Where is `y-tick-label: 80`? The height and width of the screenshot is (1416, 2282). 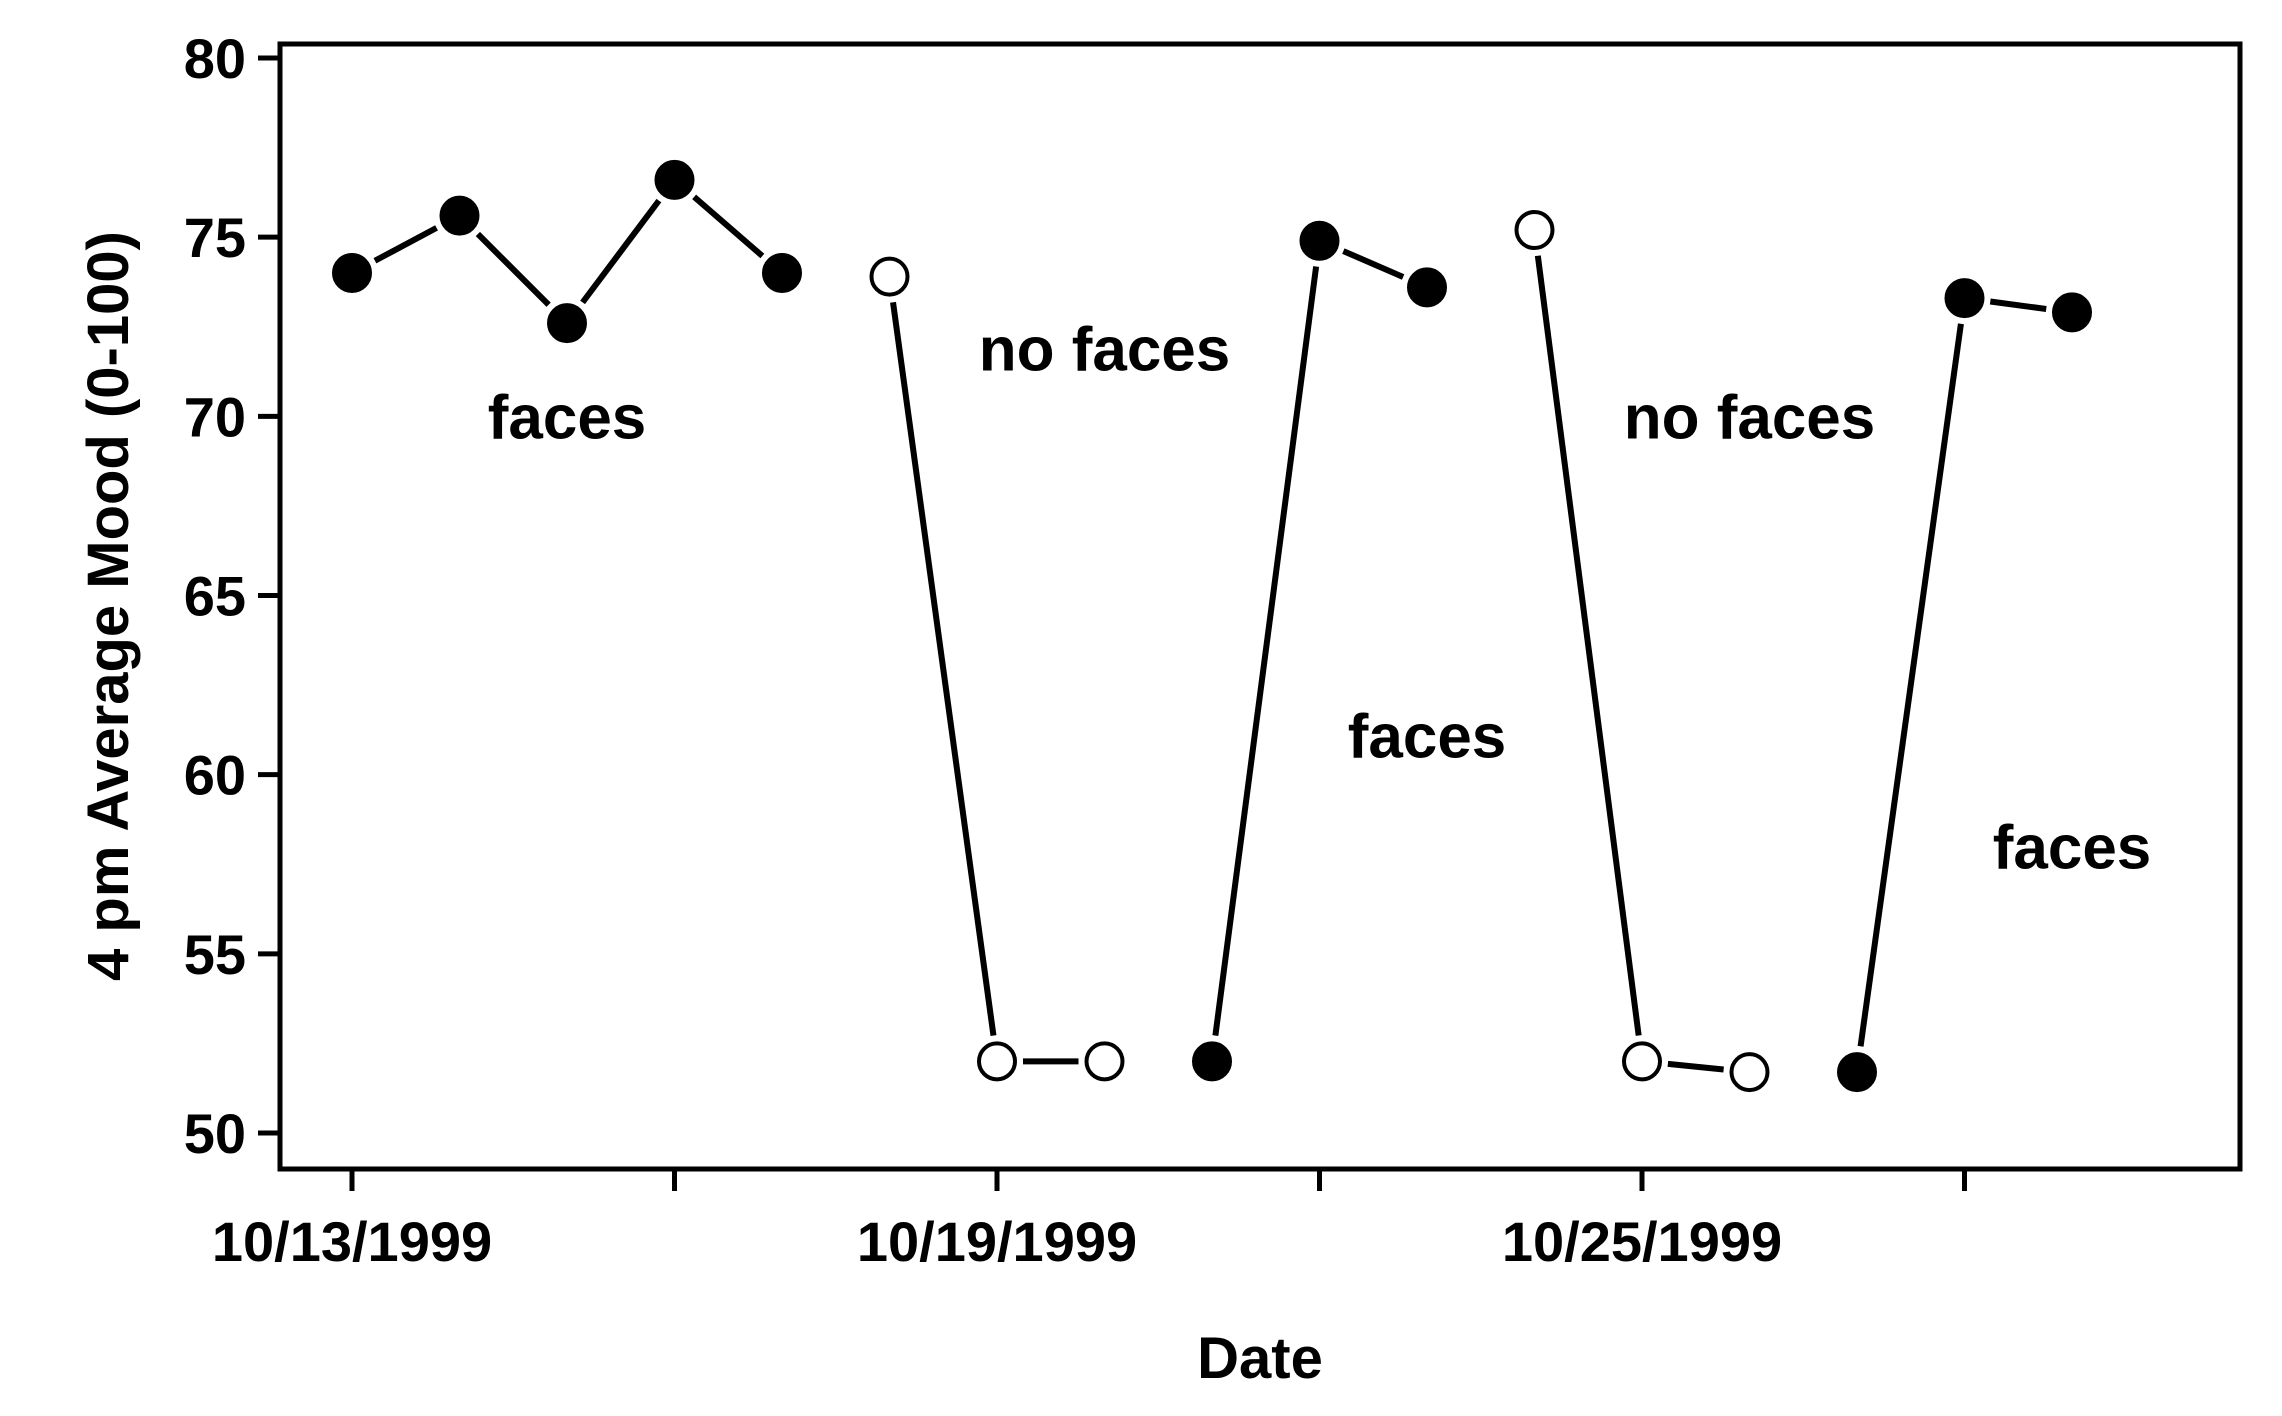
y-tick-label: 80 is located at coordinates (215, 58).